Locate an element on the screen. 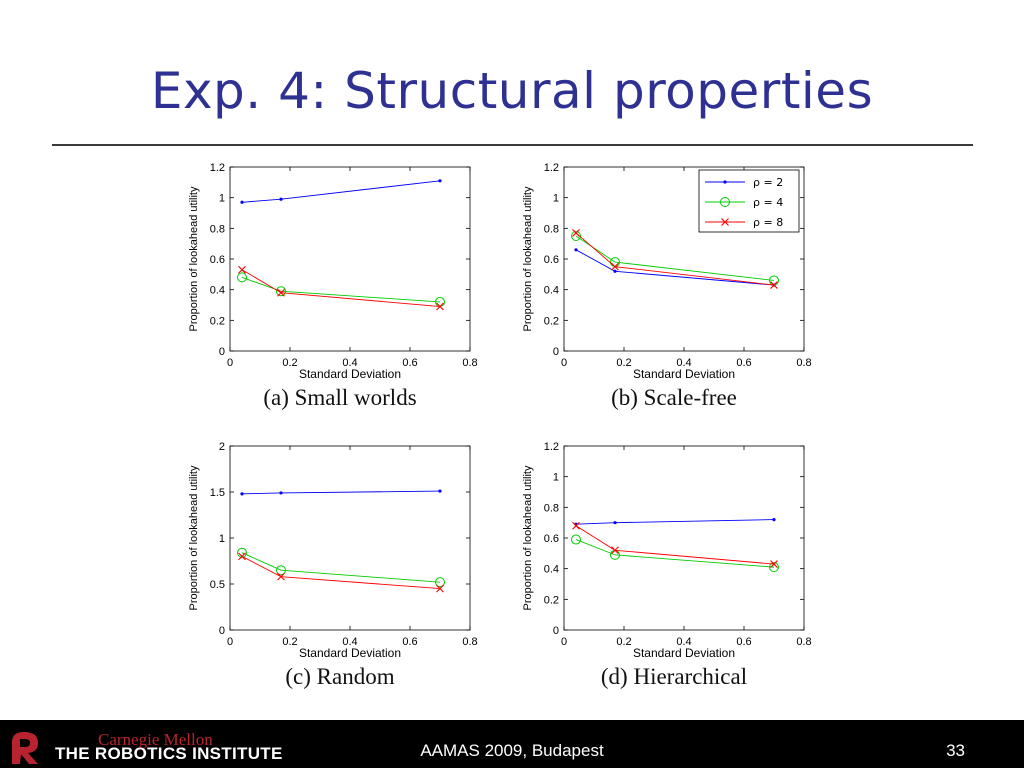 The width and height of the screenshot is (1024, 768). legend-label: ρ = 8 is located at coordinates (768, 222).